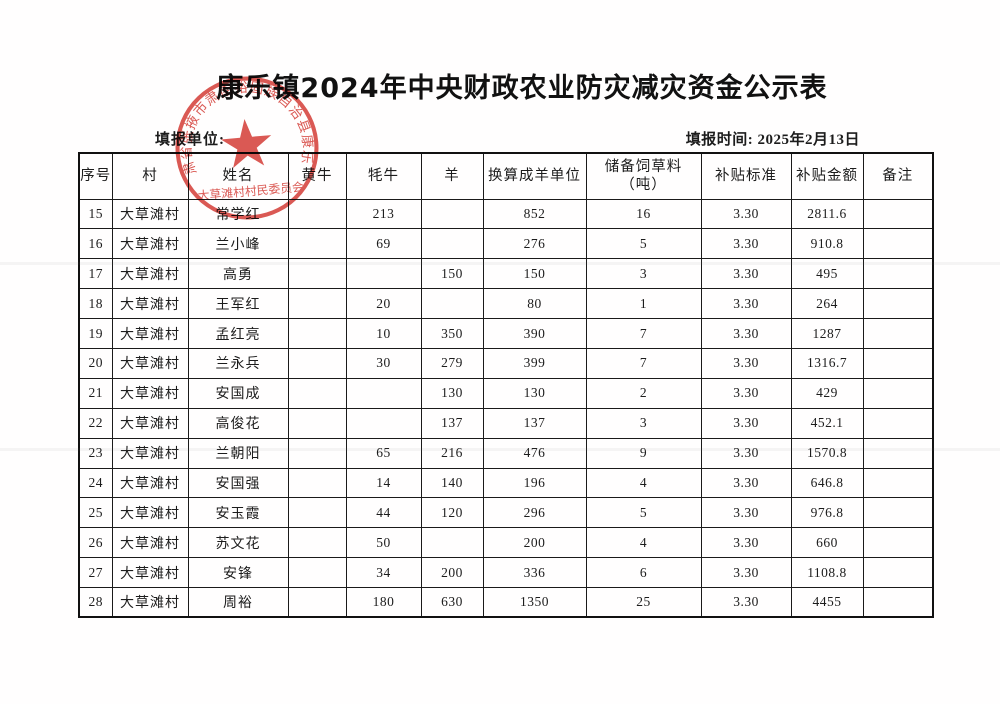  I want to click on table-cell: 216, so click(452, 453).